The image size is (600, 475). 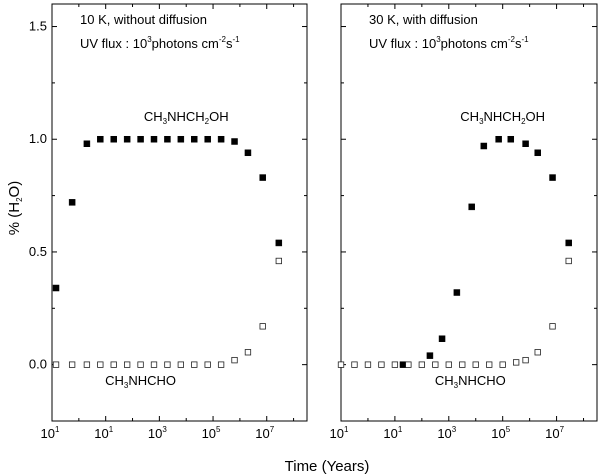 What do you see at coordinates (167, 200) in the screenshot?
I see `series-CH3NHCH2OH: CH3NHCH2OH` at bounding box center [167, 200].